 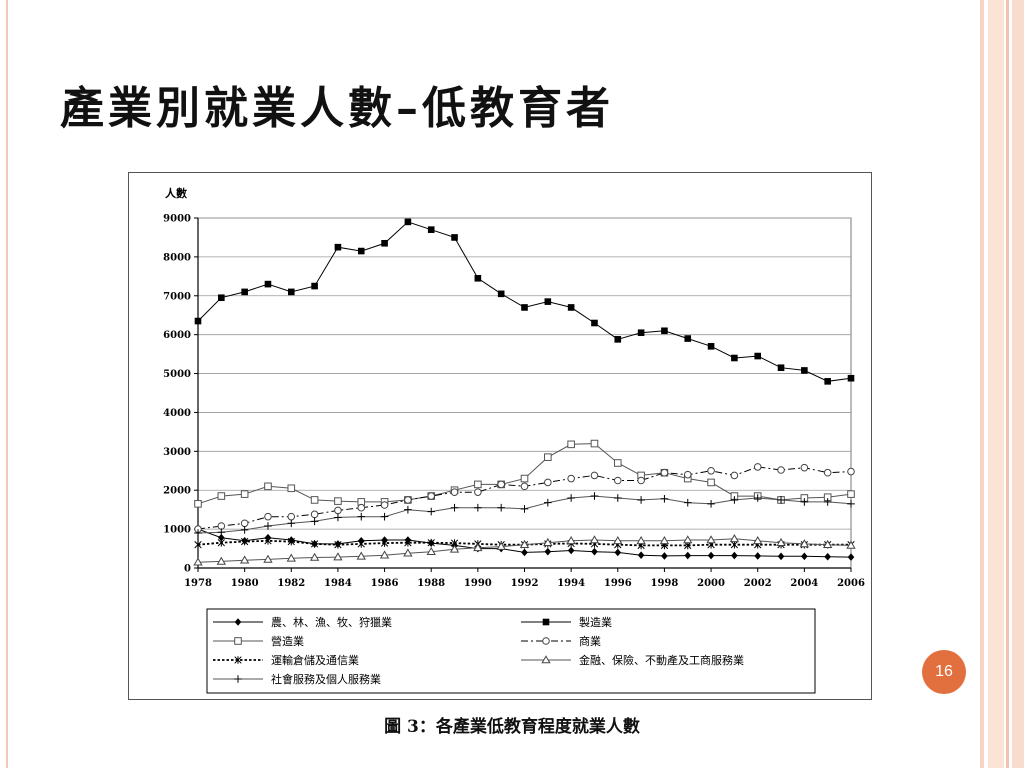 I want to click on y-axis-label: 人數, so click(x=176, y=193).